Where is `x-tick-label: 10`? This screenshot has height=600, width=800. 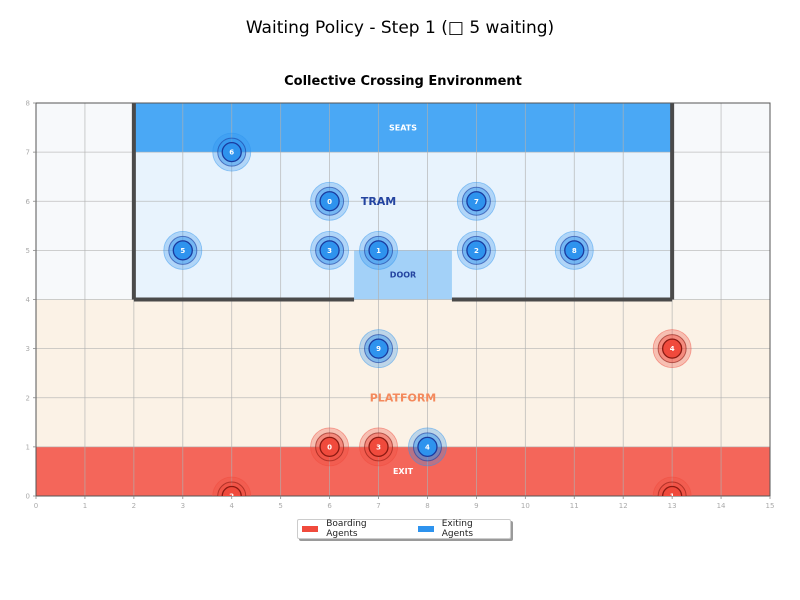 x-tick-label: 10 is located at coordinates (525, 506).